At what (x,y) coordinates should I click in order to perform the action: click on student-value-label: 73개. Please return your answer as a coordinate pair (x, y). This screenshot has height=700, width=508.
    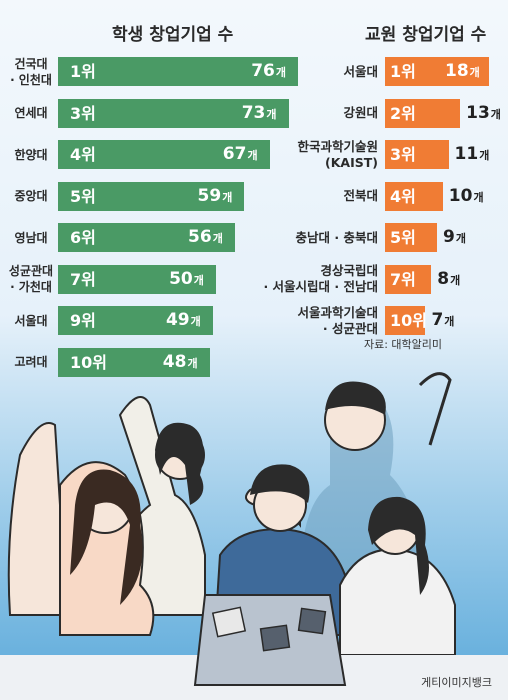
    Looking at the image, I should click on (259, 114).